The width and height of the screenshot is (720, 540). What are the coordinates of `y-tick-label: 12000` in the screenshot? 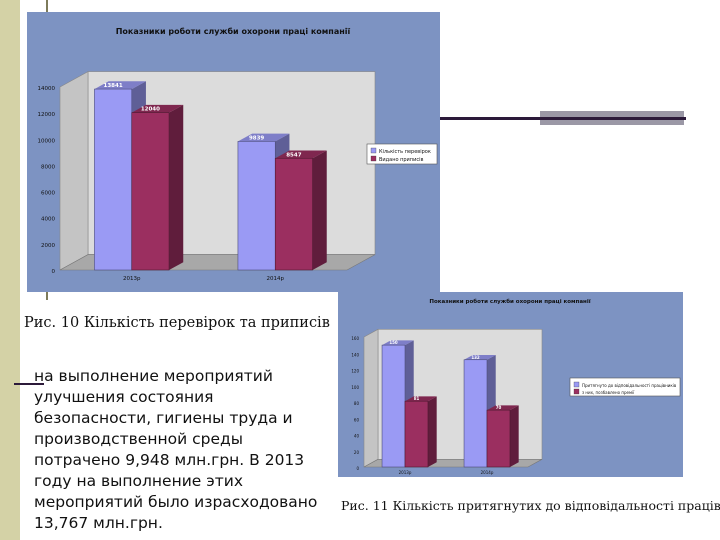 It's located at (47, 115).